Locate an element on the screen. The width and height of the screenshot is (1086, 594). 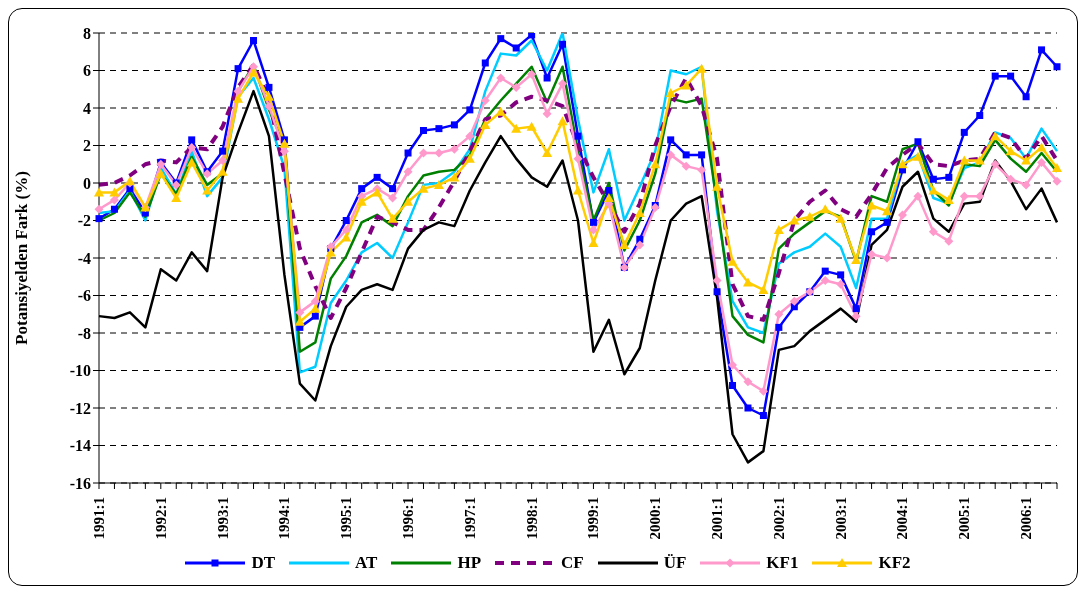
x-tick-label: 1997:1 is located at coordinates (469, 518).